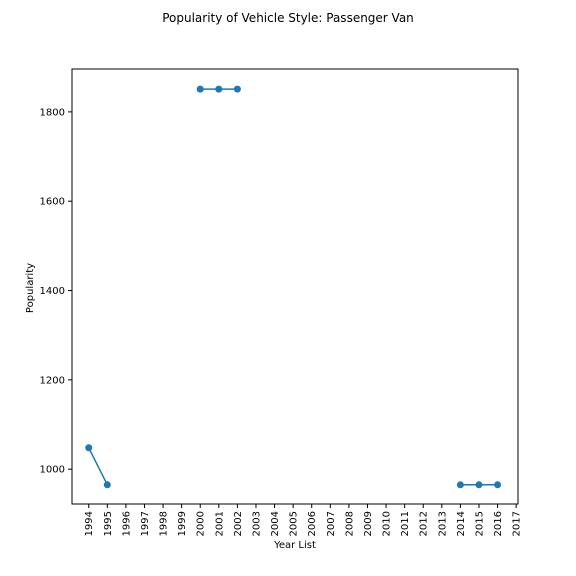  I want to click on x-tick-label: 2011, so click(405, 523).